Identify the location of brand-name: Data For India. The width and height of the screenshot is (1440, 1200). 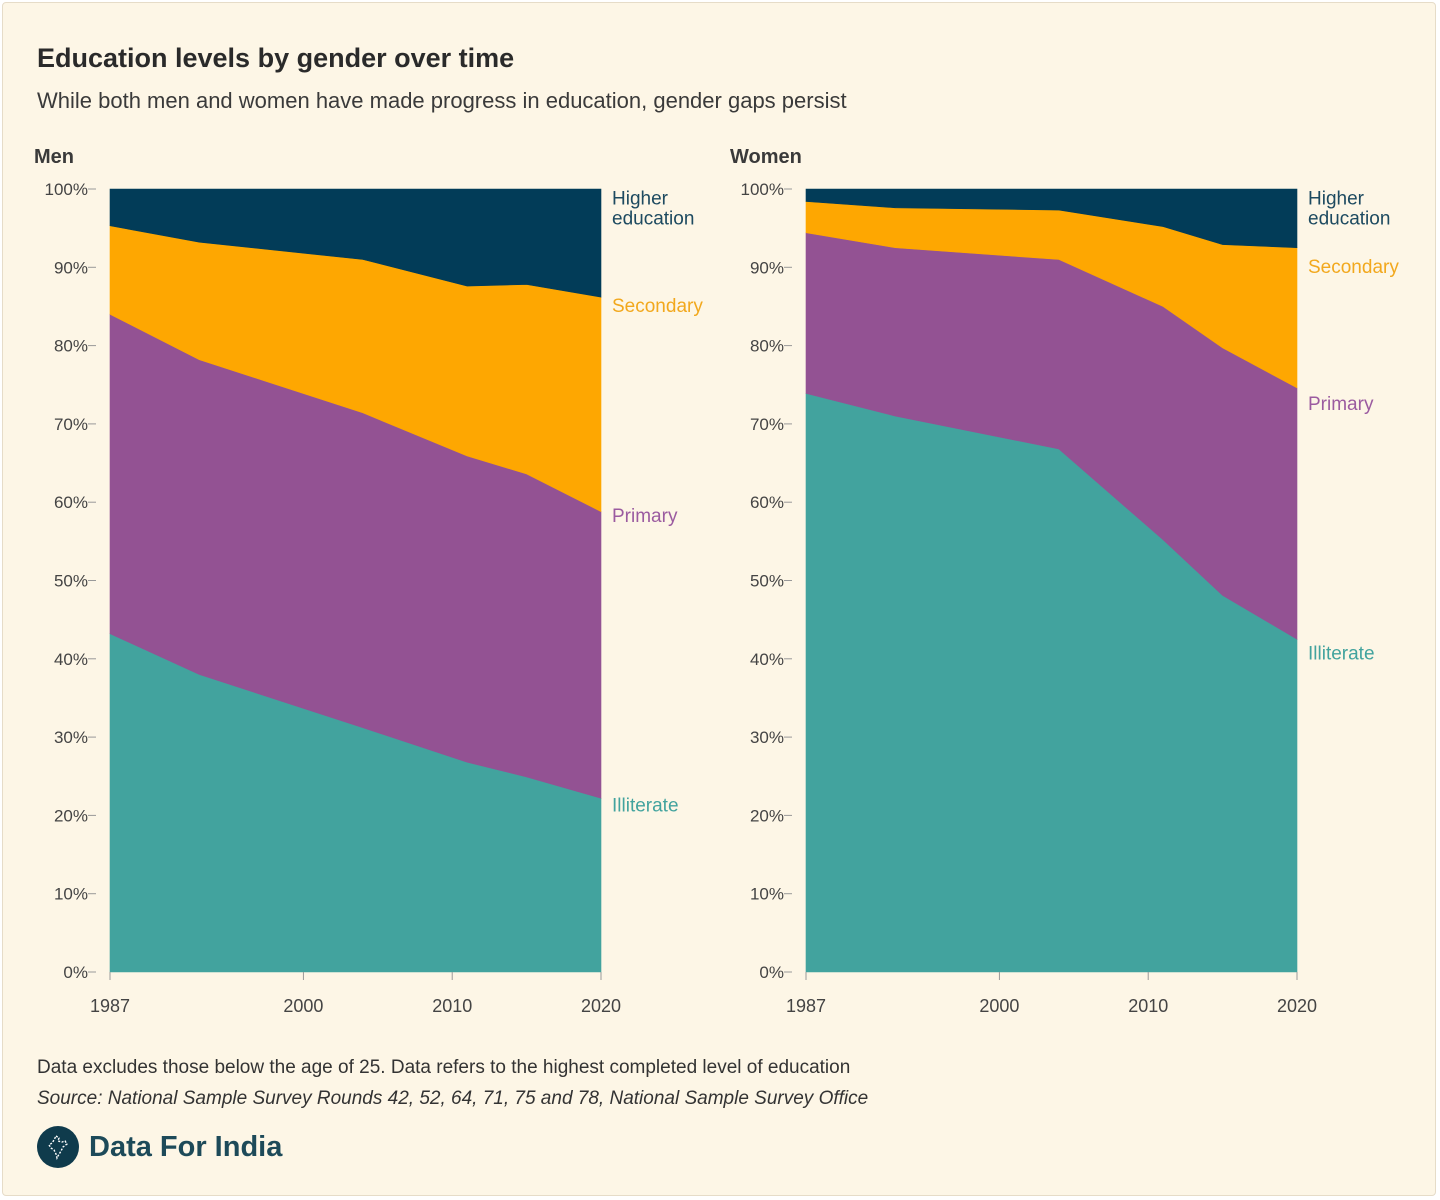
(186, 1146).